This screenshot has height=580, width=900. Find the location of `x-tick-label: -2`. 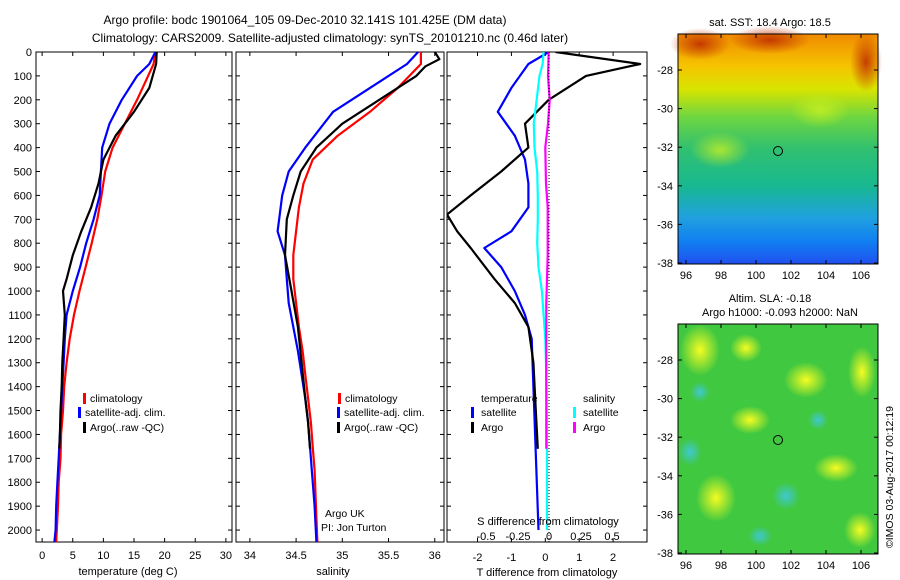

x-tick-label: -2 is located at coordinates (478, 558).